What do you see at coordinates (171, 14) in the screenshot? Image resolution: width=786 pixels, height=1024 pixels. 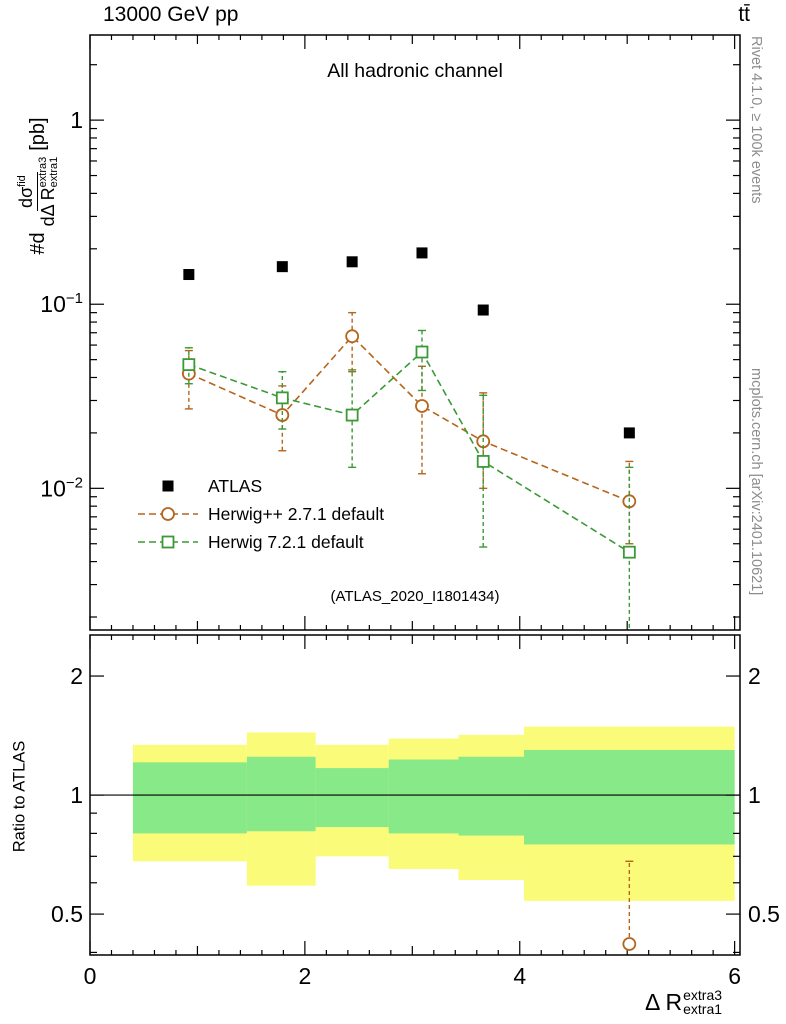 I see `beam-energy-label: 13000 GeV pp` at bounding box center [171, 14].